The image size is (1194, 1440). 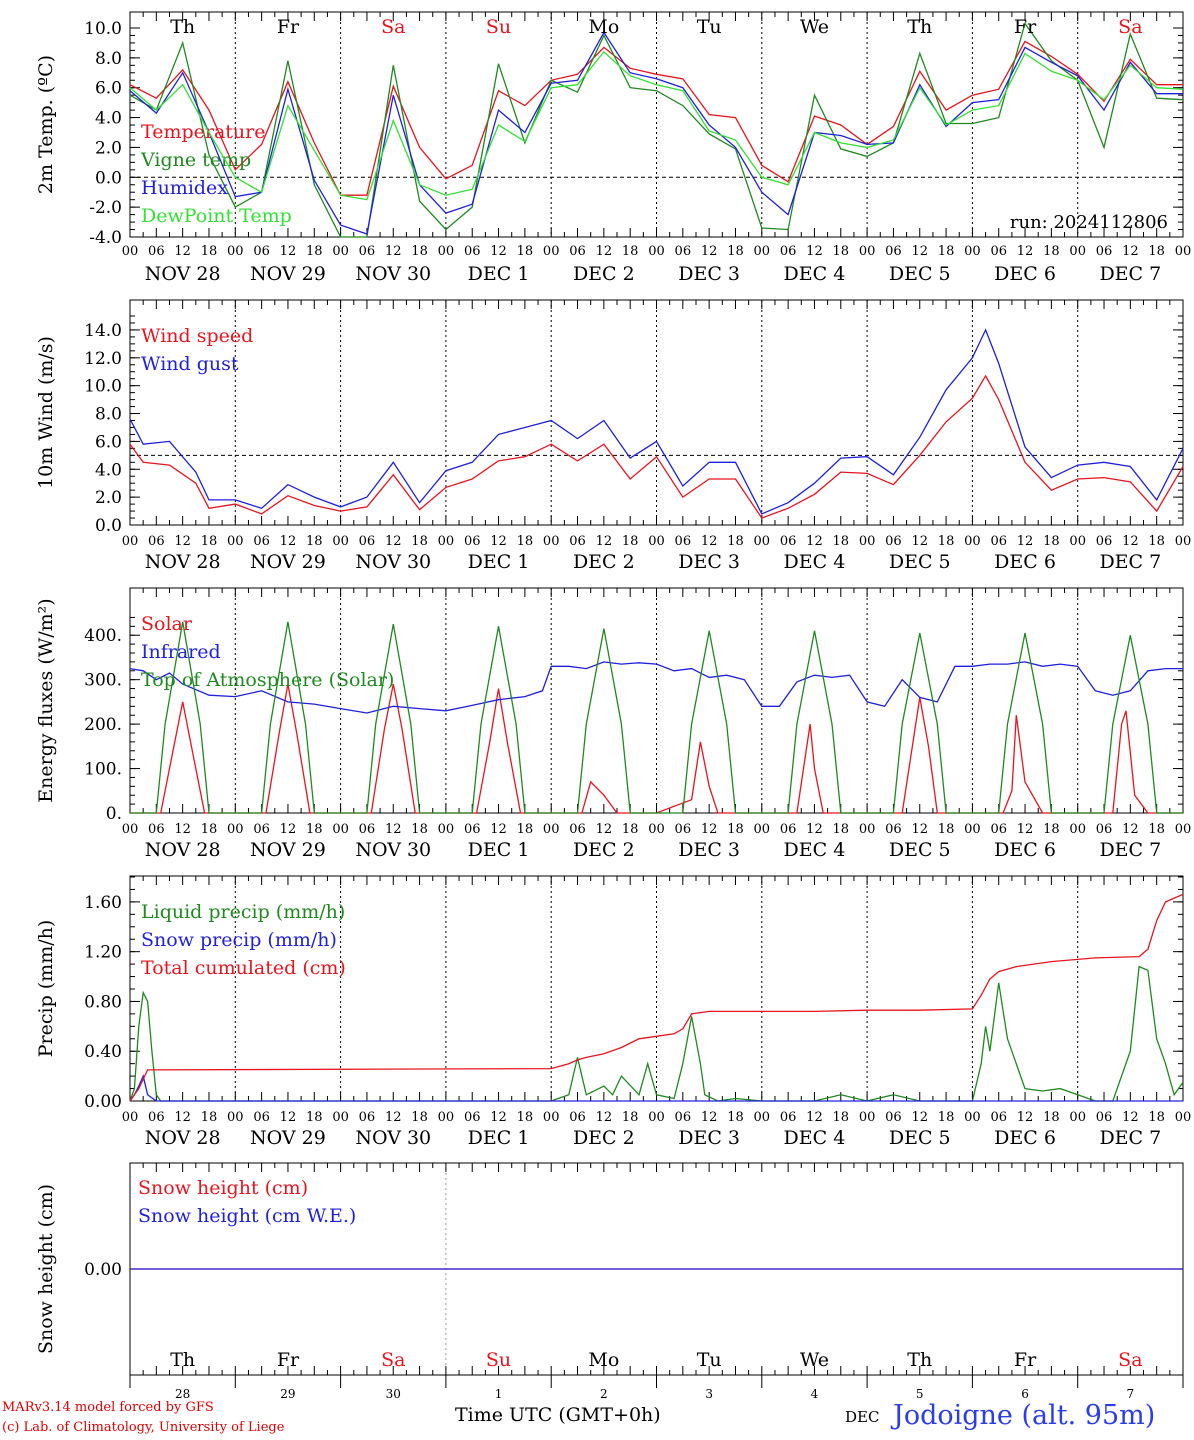 What do you see at coordinates (46, 1269) in the screenshot?
I see `y-axis-title: Snow height (cm)` at bounding box center [46, 1269].